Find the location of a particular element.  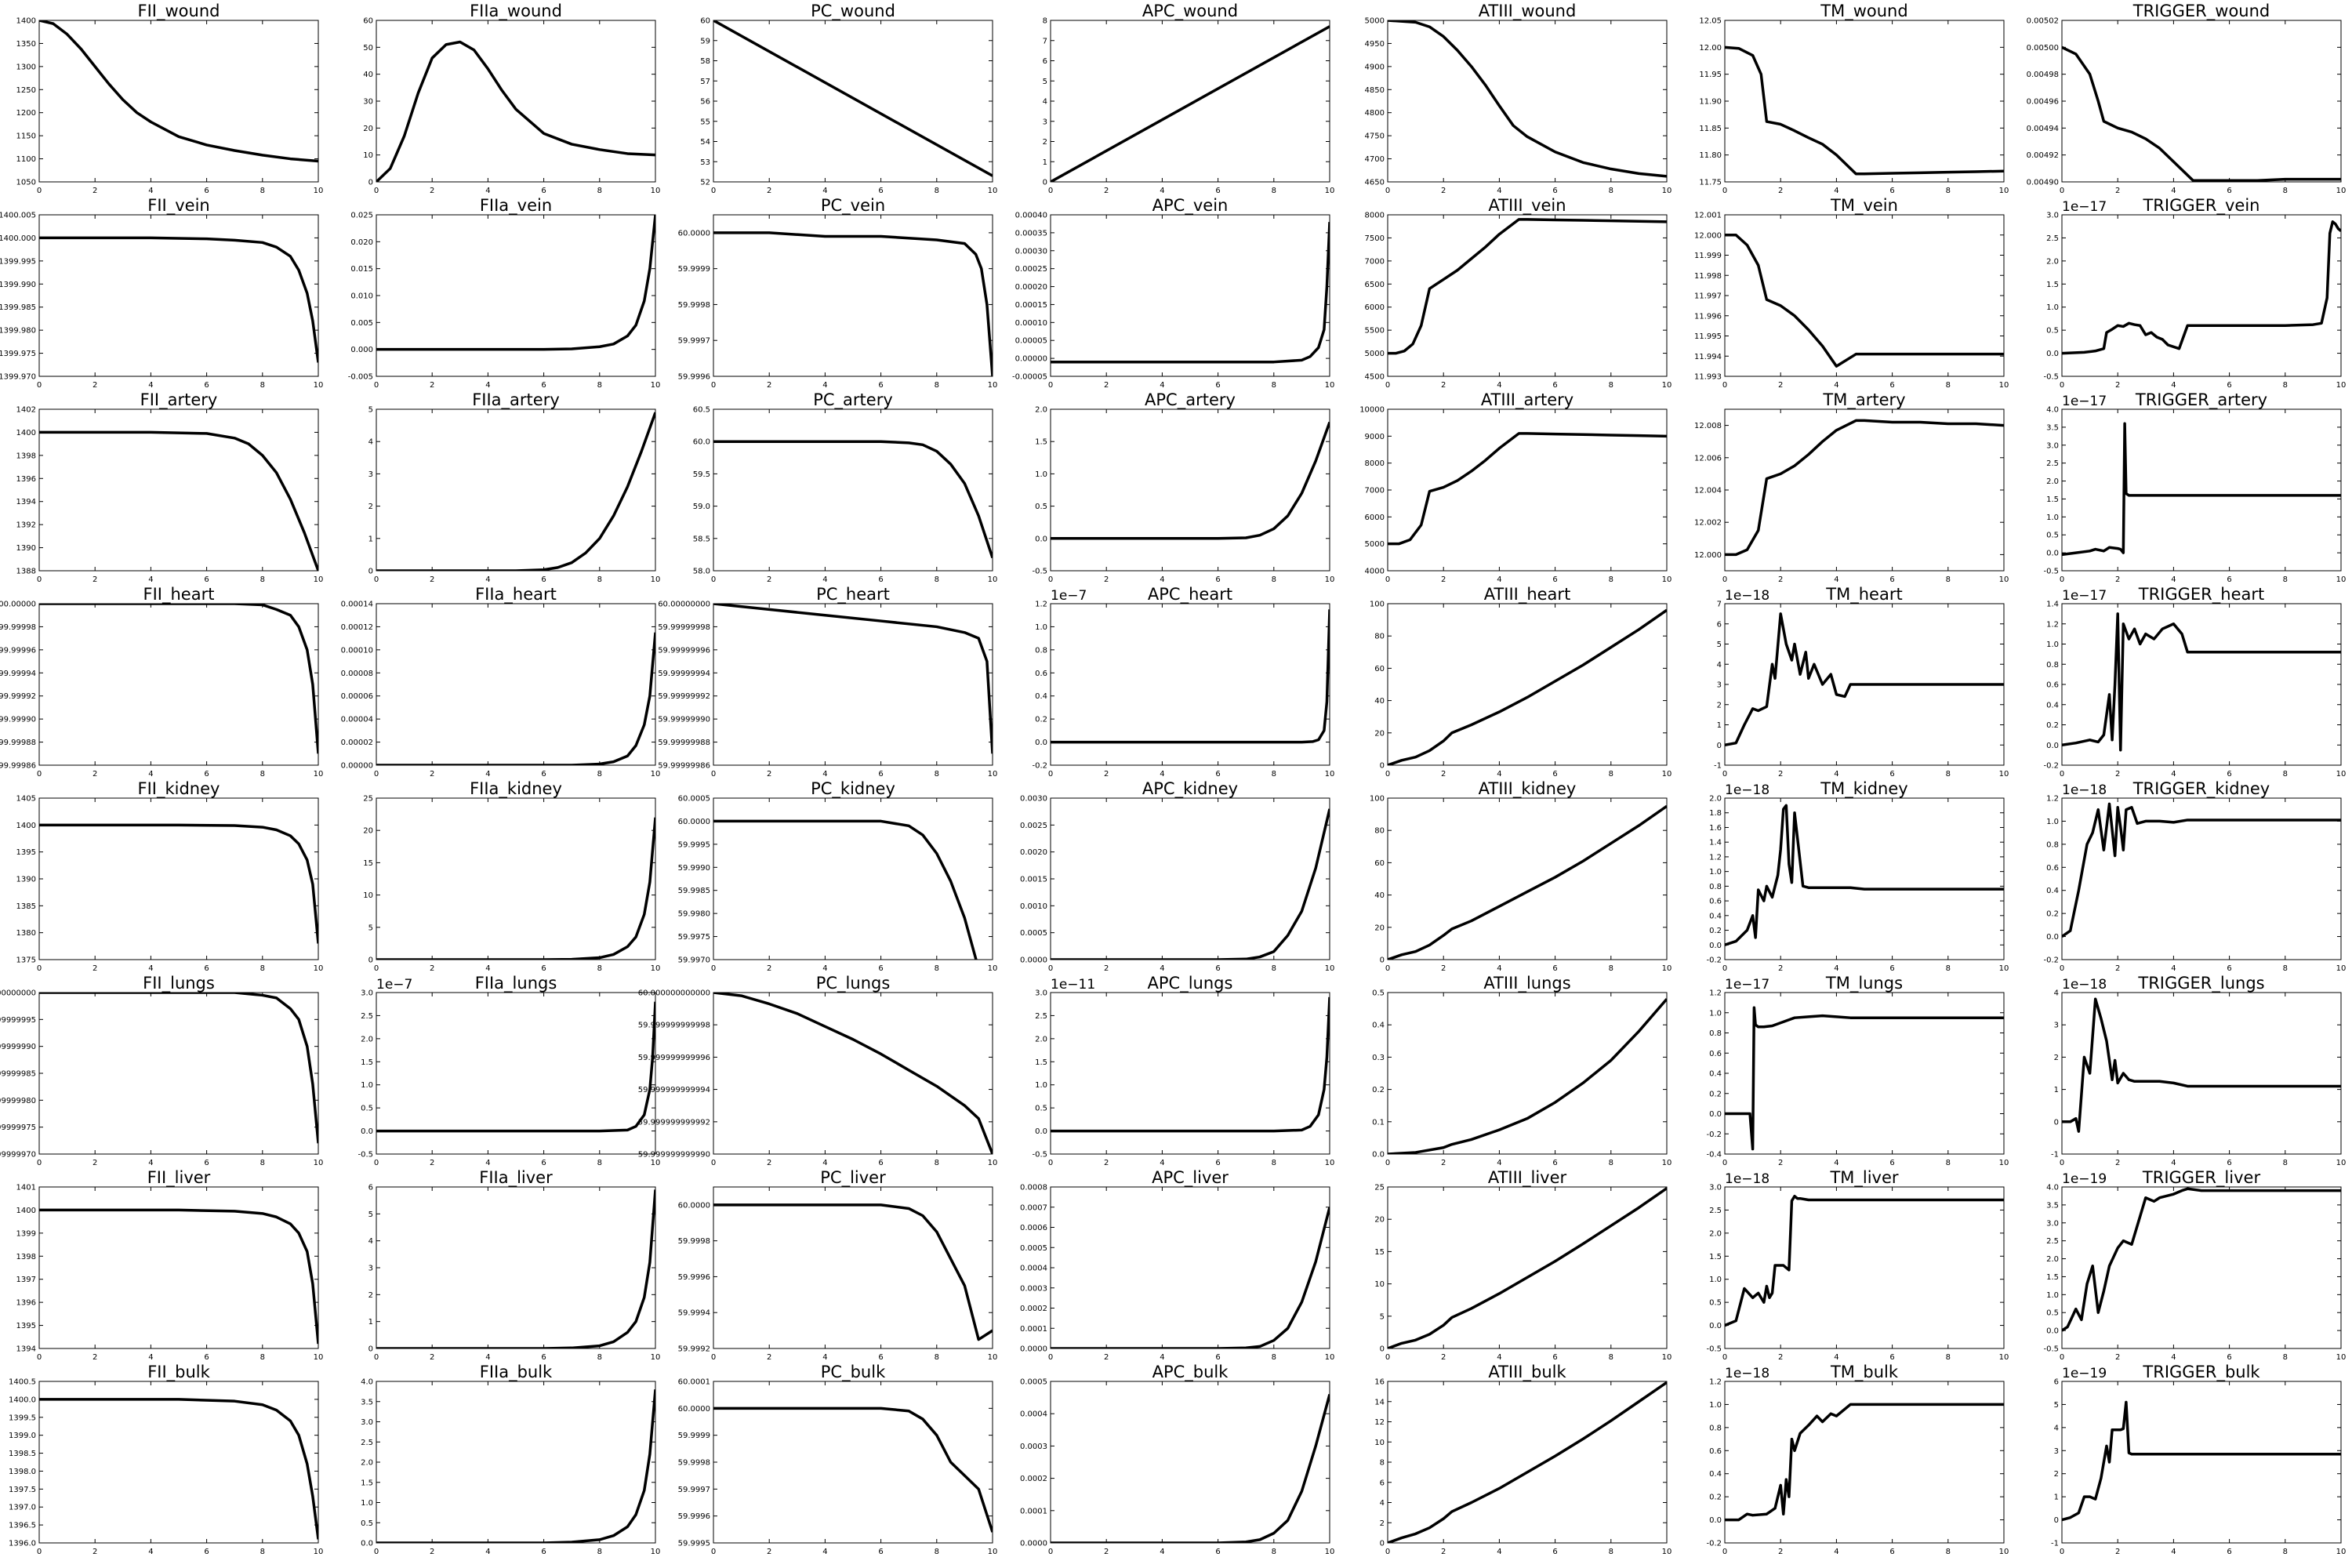

y-tick-label: 1400.0 is located at coordinates (22, 1400).